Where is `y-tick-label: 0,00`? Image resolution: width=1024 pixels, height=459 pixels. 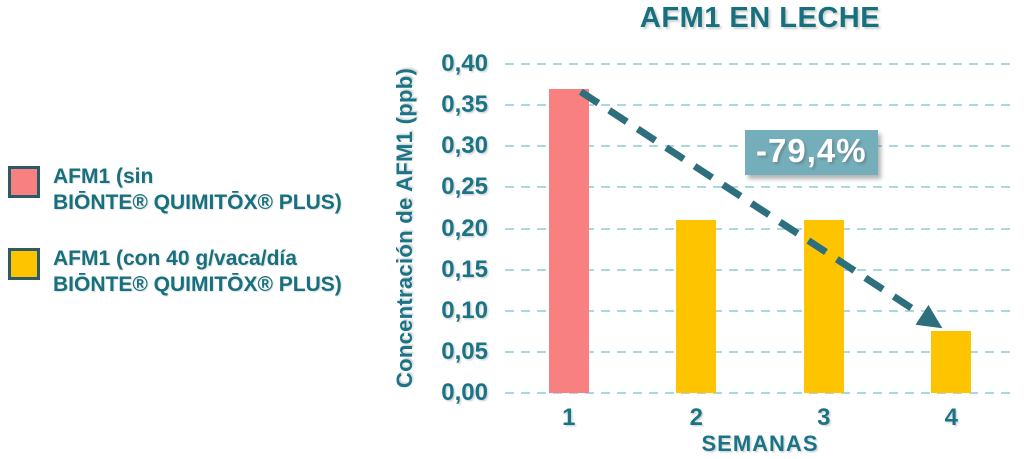 y-tick-label: 0,00 is located at coordinates (464, 392).